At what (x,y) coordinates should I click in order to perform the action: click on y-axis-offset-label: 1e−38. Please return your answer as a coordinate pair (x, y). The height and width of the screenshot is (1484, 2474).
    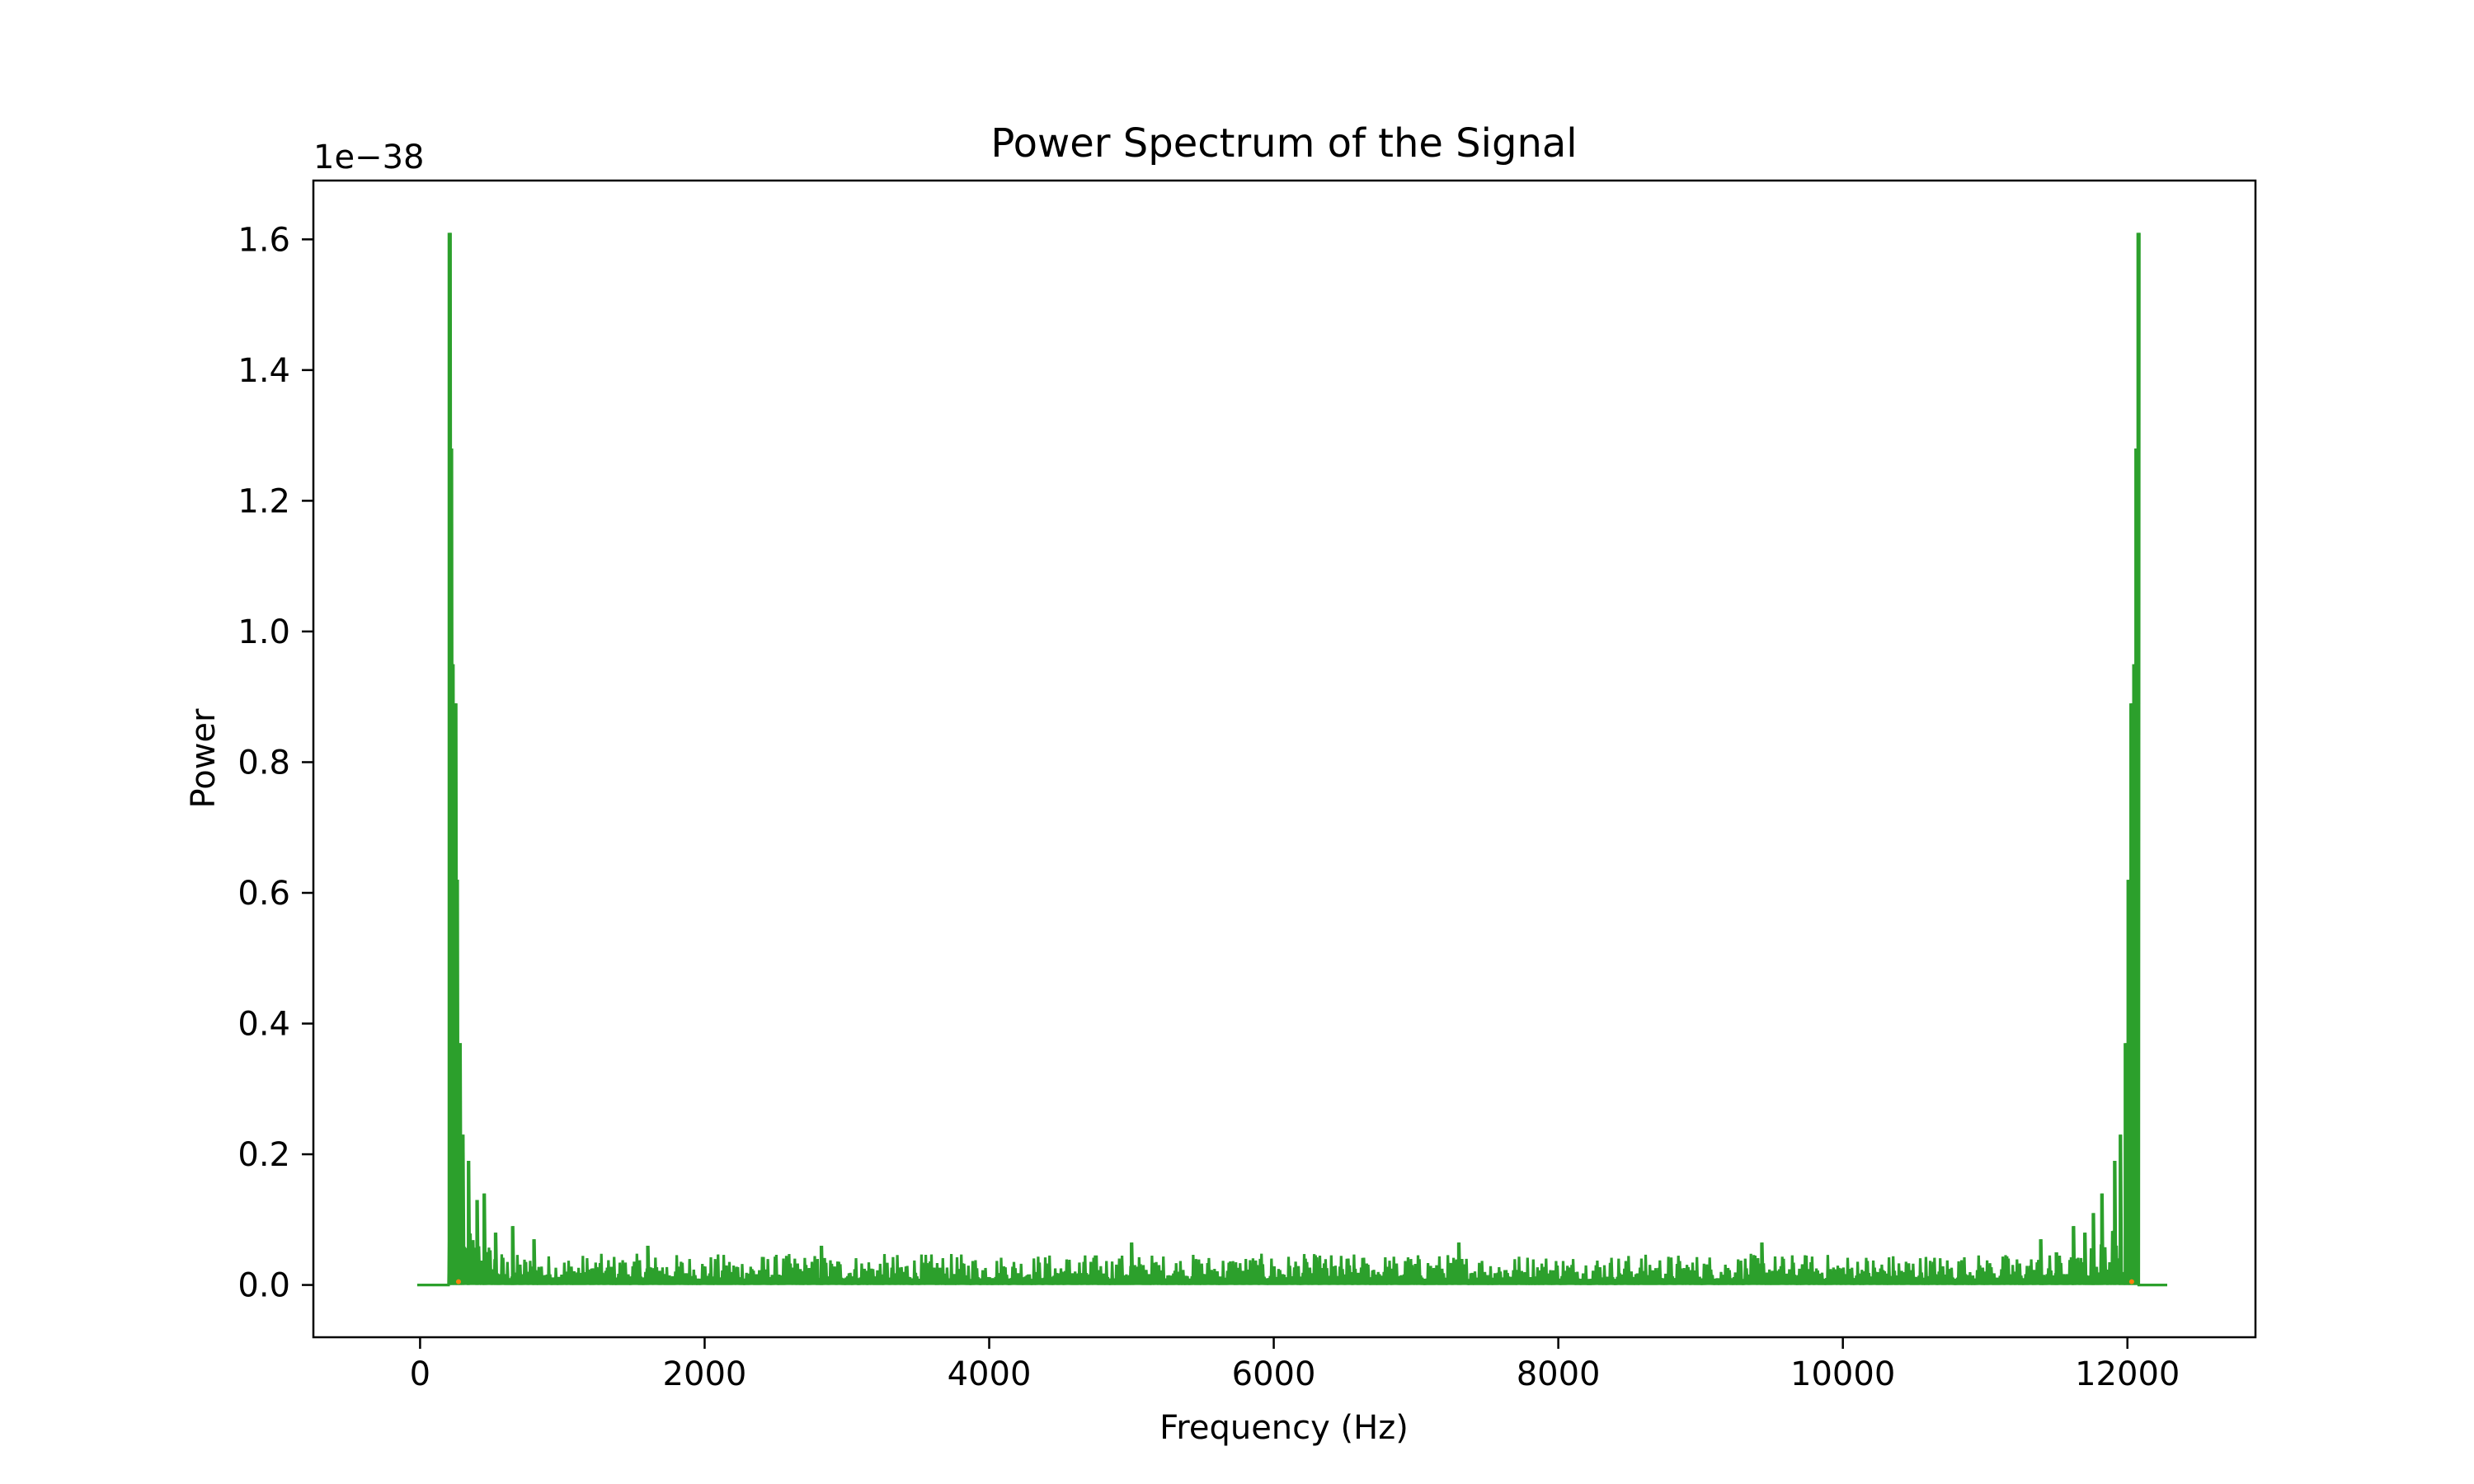
    Looking at the image, I should click on (368, 157).